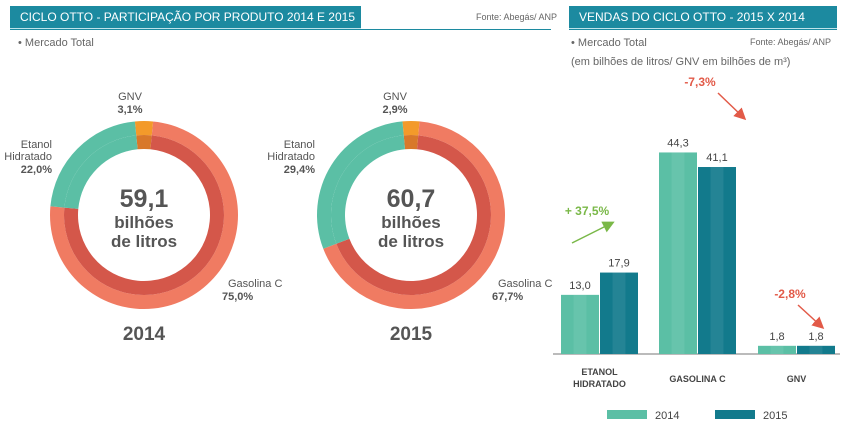 The width and height of the screenshot is (841, 448). Describe the element at coordinates (797, 379) in the screenshot. I see `bar-category-gnv: GNV` at that location.